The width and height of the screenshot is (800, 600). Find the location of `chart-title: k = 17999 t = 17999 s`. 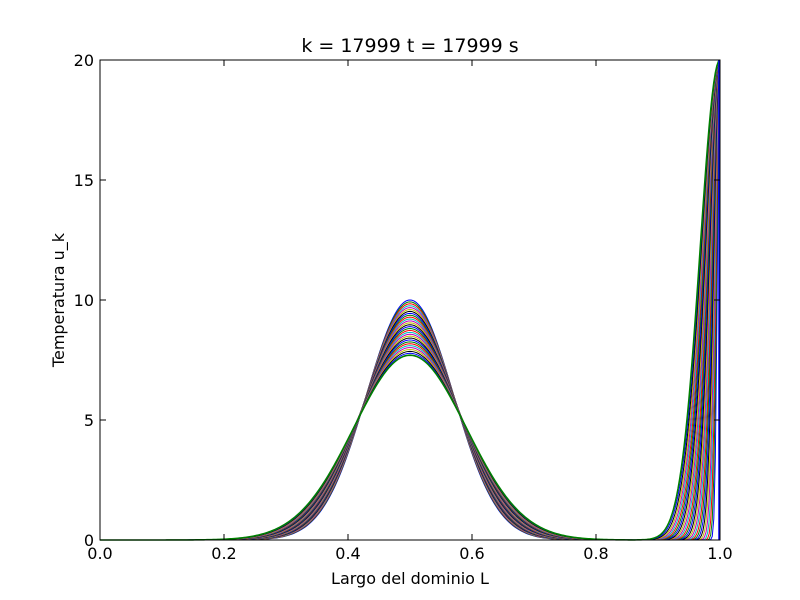

chart-title: k = 17999 t = 17999 s is located at coordinates (409, 46).